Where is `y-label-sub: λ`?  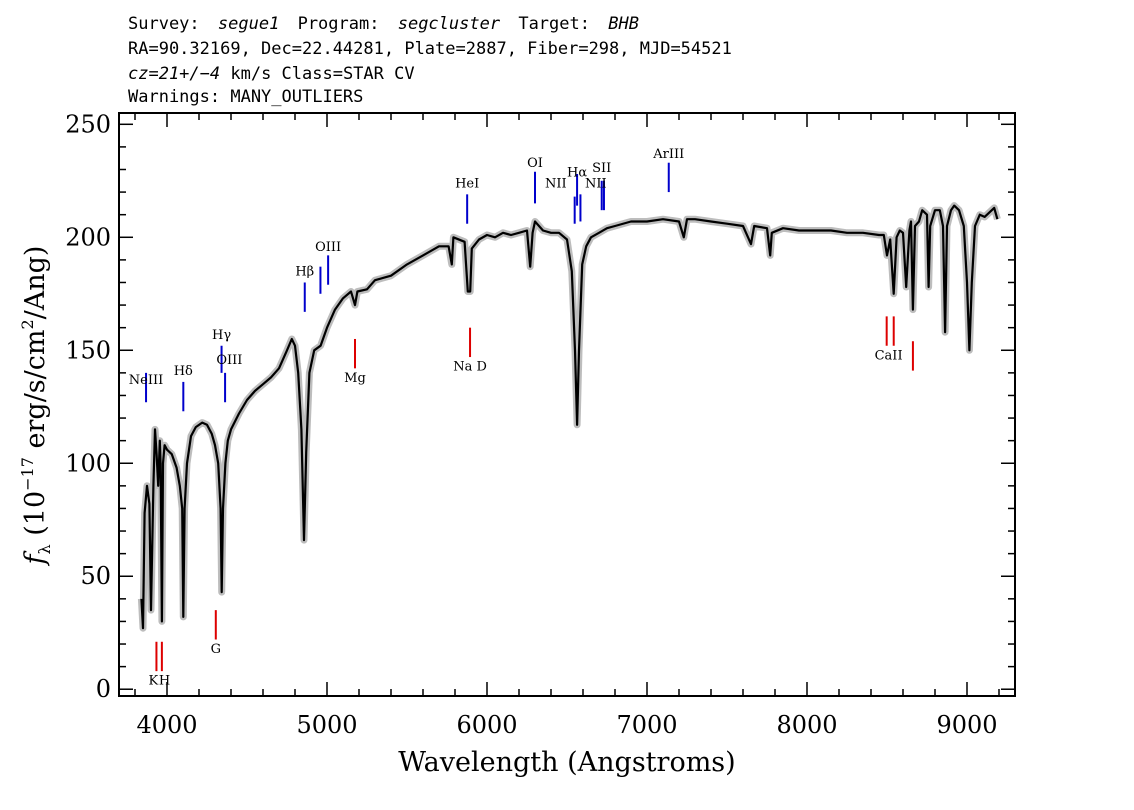
y-label-sub: λ is located at coordinates (44, 549).